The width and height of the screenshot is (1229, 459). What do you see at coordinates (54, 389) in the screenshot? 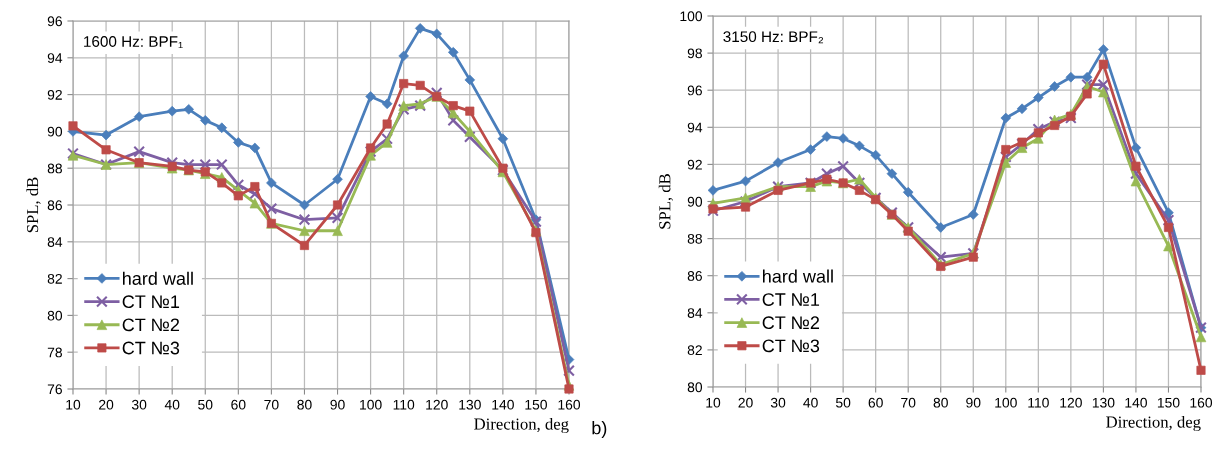
I see `y-tick-label: 76` at bounding box center [54, 389].